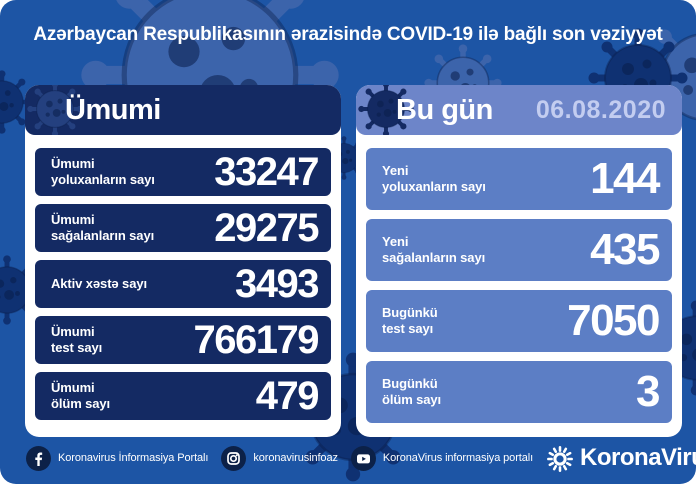  What do you see at coordinates (183, 340) in the screenshot?
I see `stat-row-total-tests: Ümumi test sayı 766179` at bounding box center [183, 340].